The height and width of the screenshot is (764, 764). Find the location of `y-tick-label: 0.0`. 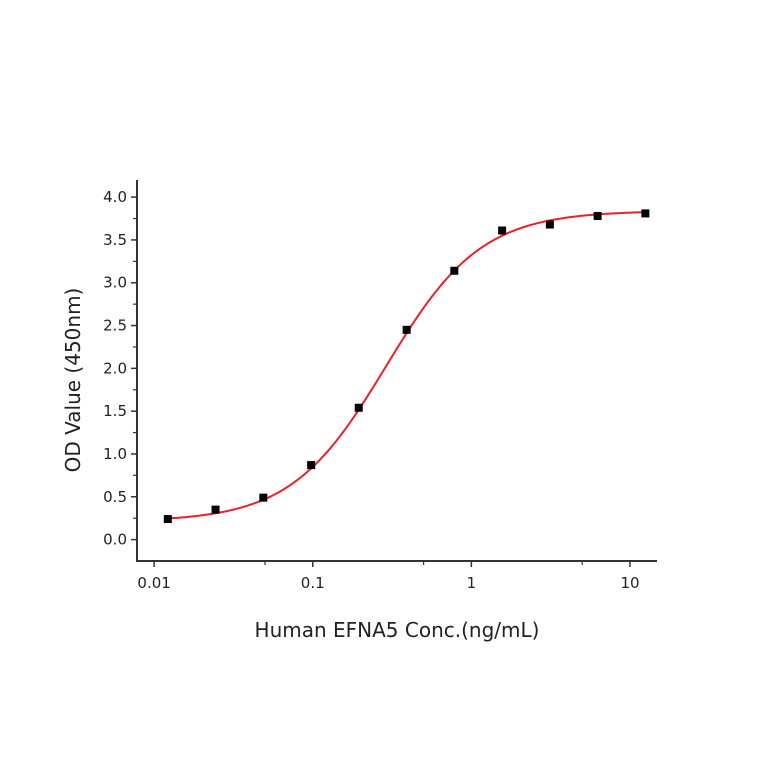

y-tick-label: 0.0 is located at coordinates (115, 540).